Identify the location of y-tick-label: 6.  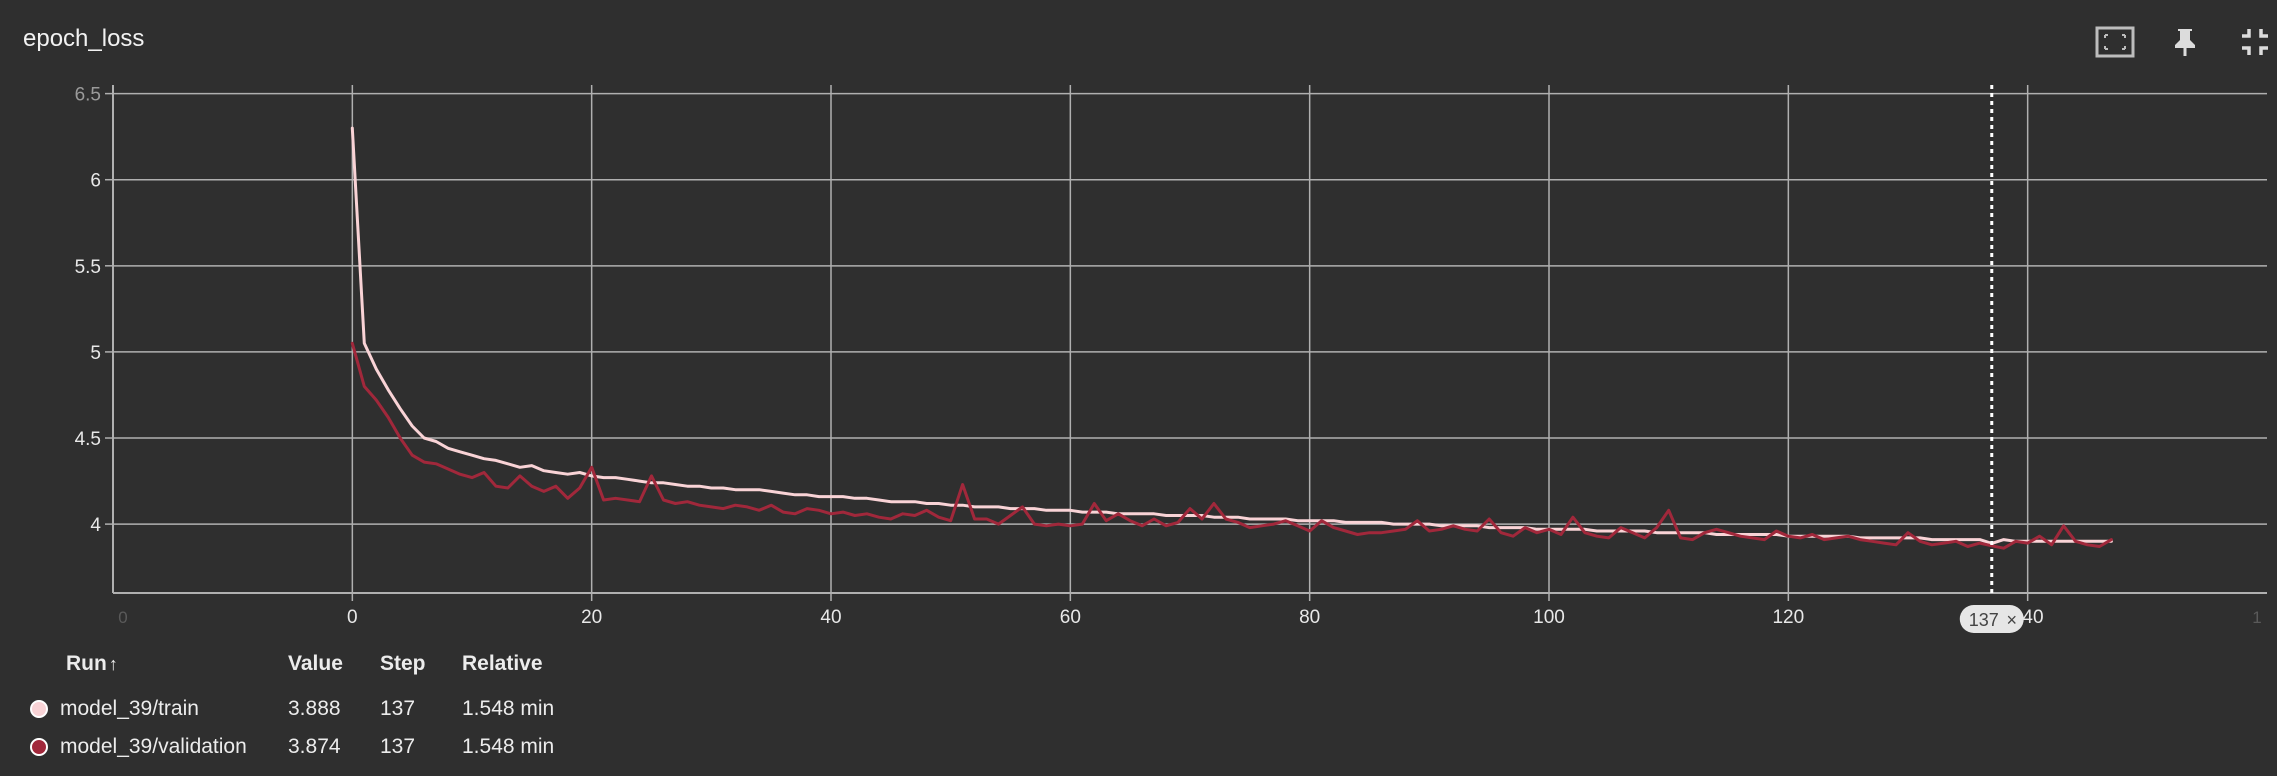
(95, 181).